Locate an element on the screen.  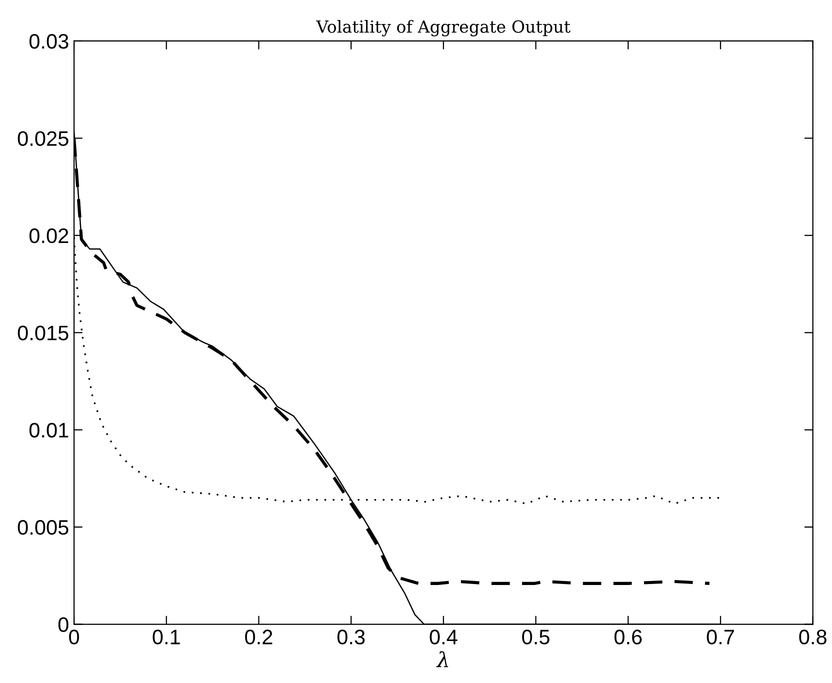
y-tick-label: 0.015 is located at coordinates (43, 333).